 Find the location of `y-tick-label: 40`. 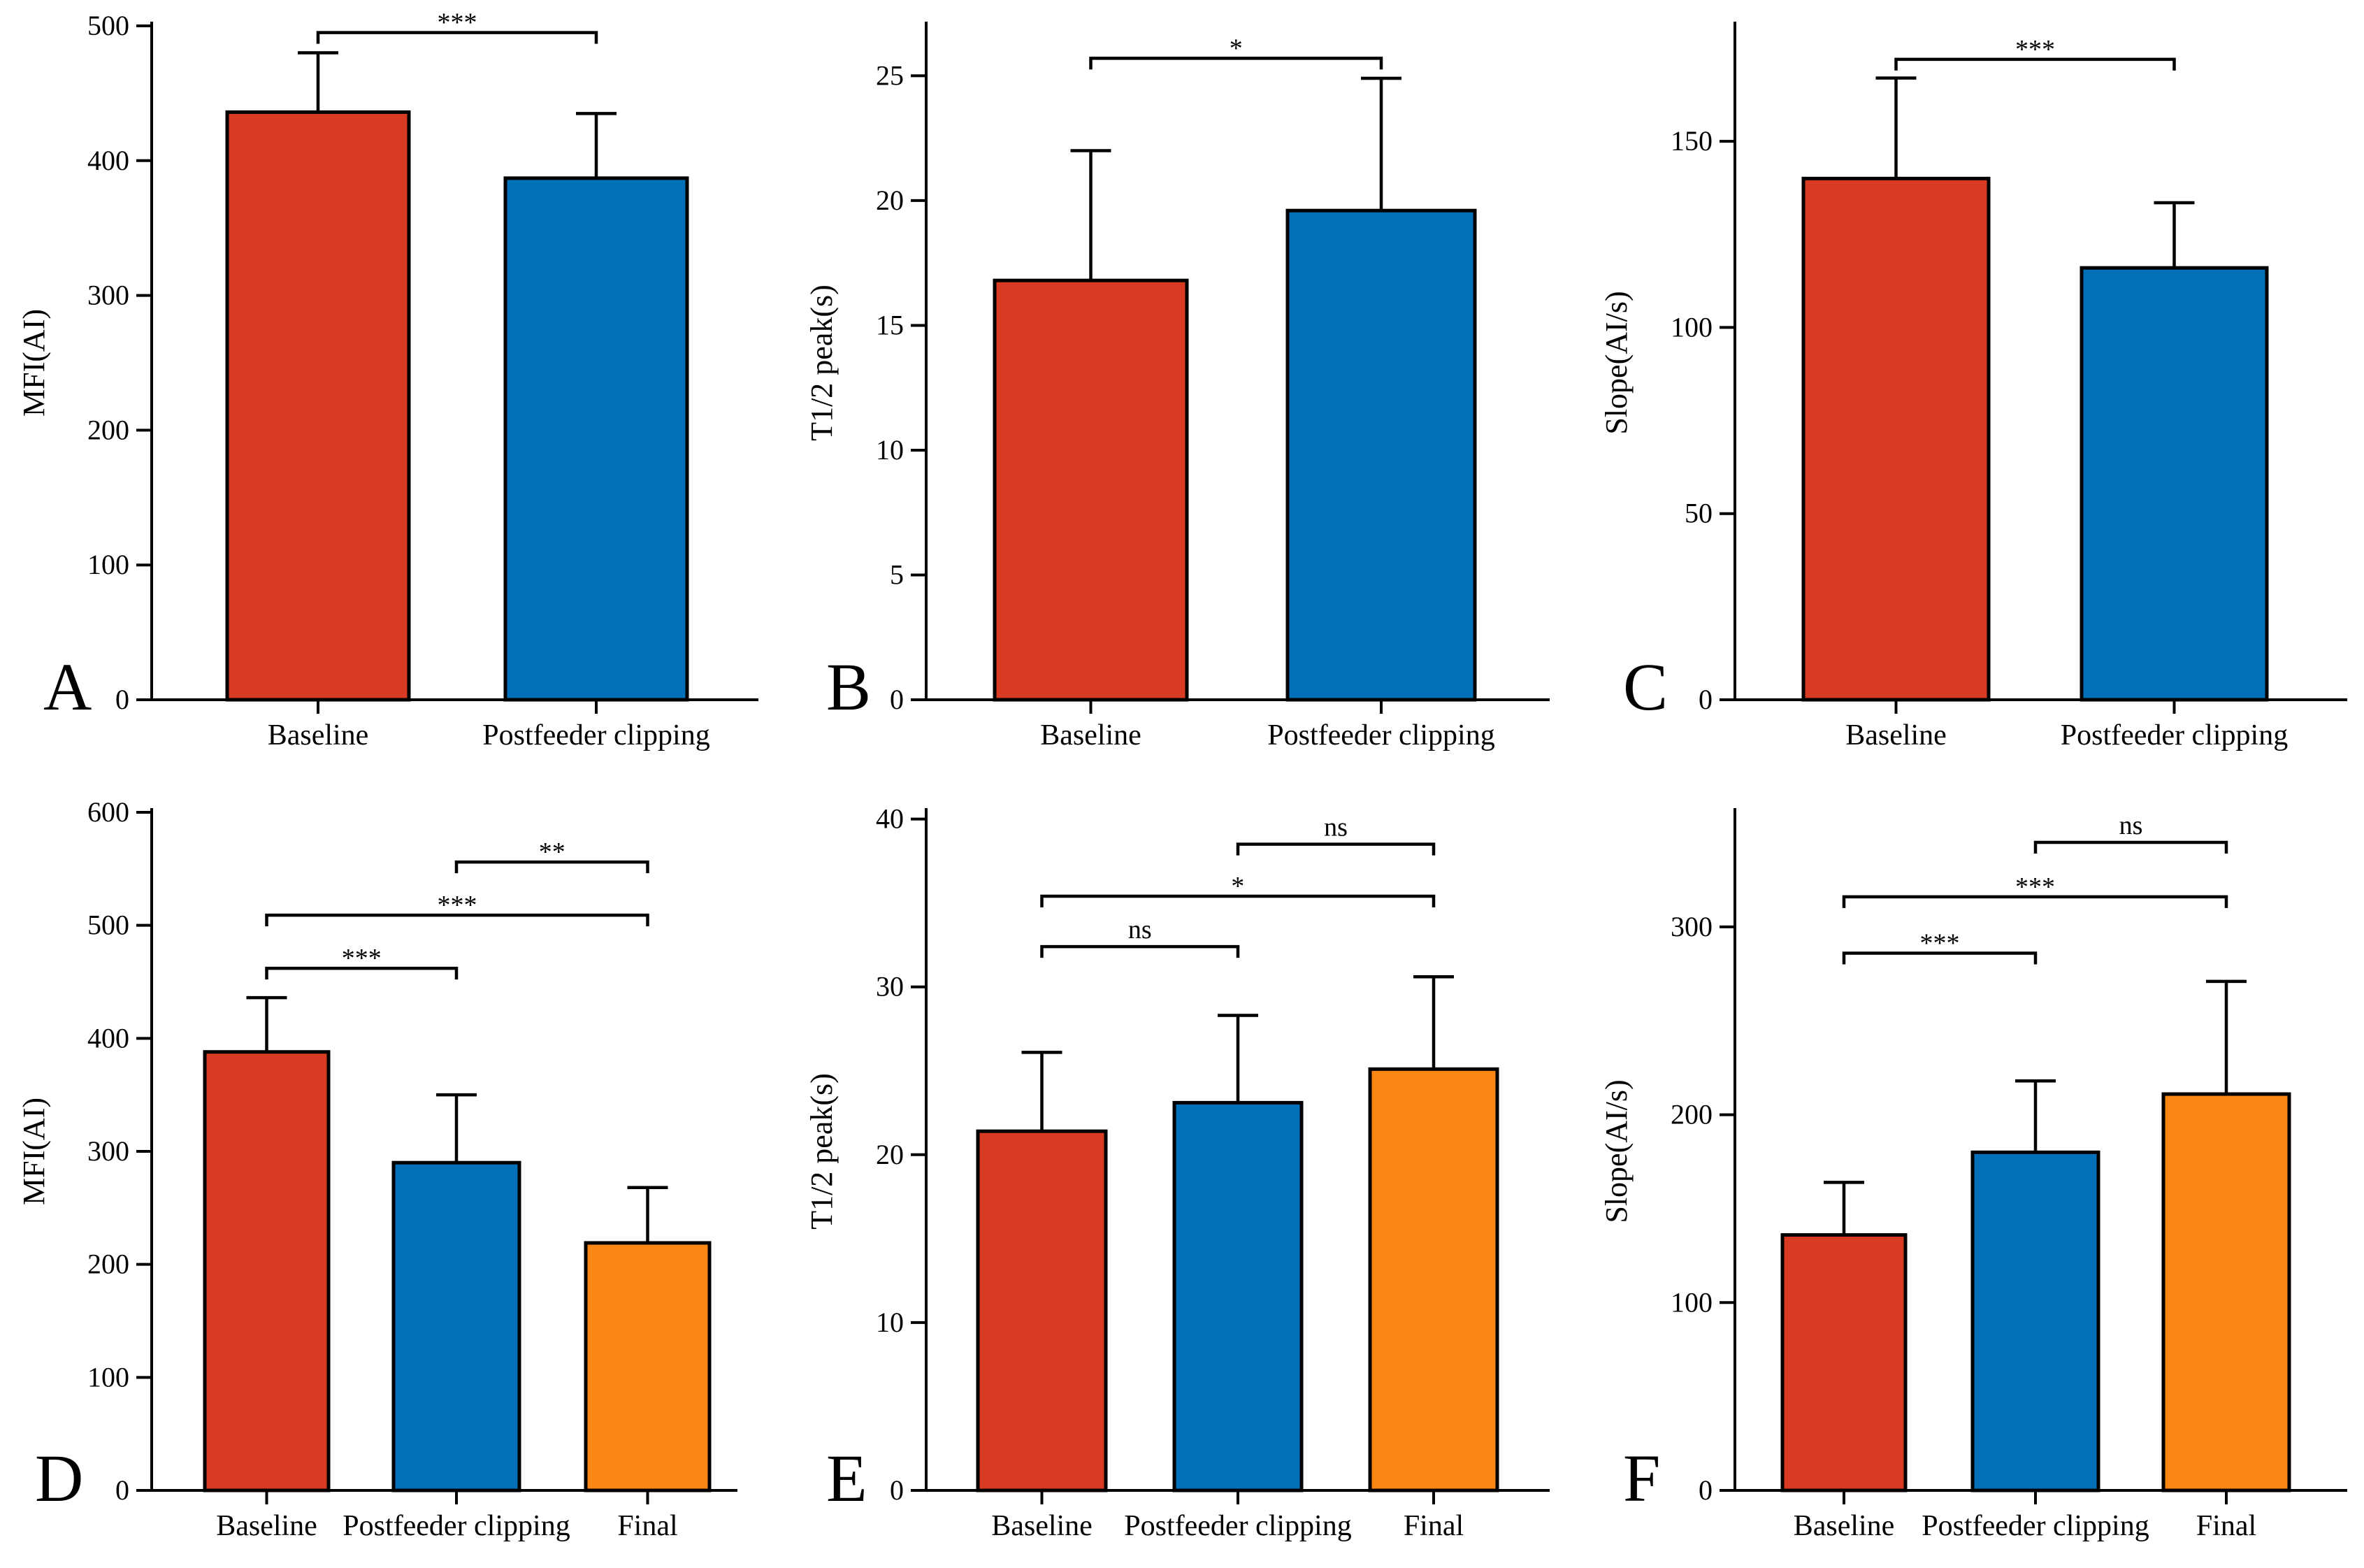

y-tick-label: 40 is located at coordinates (890, 819).